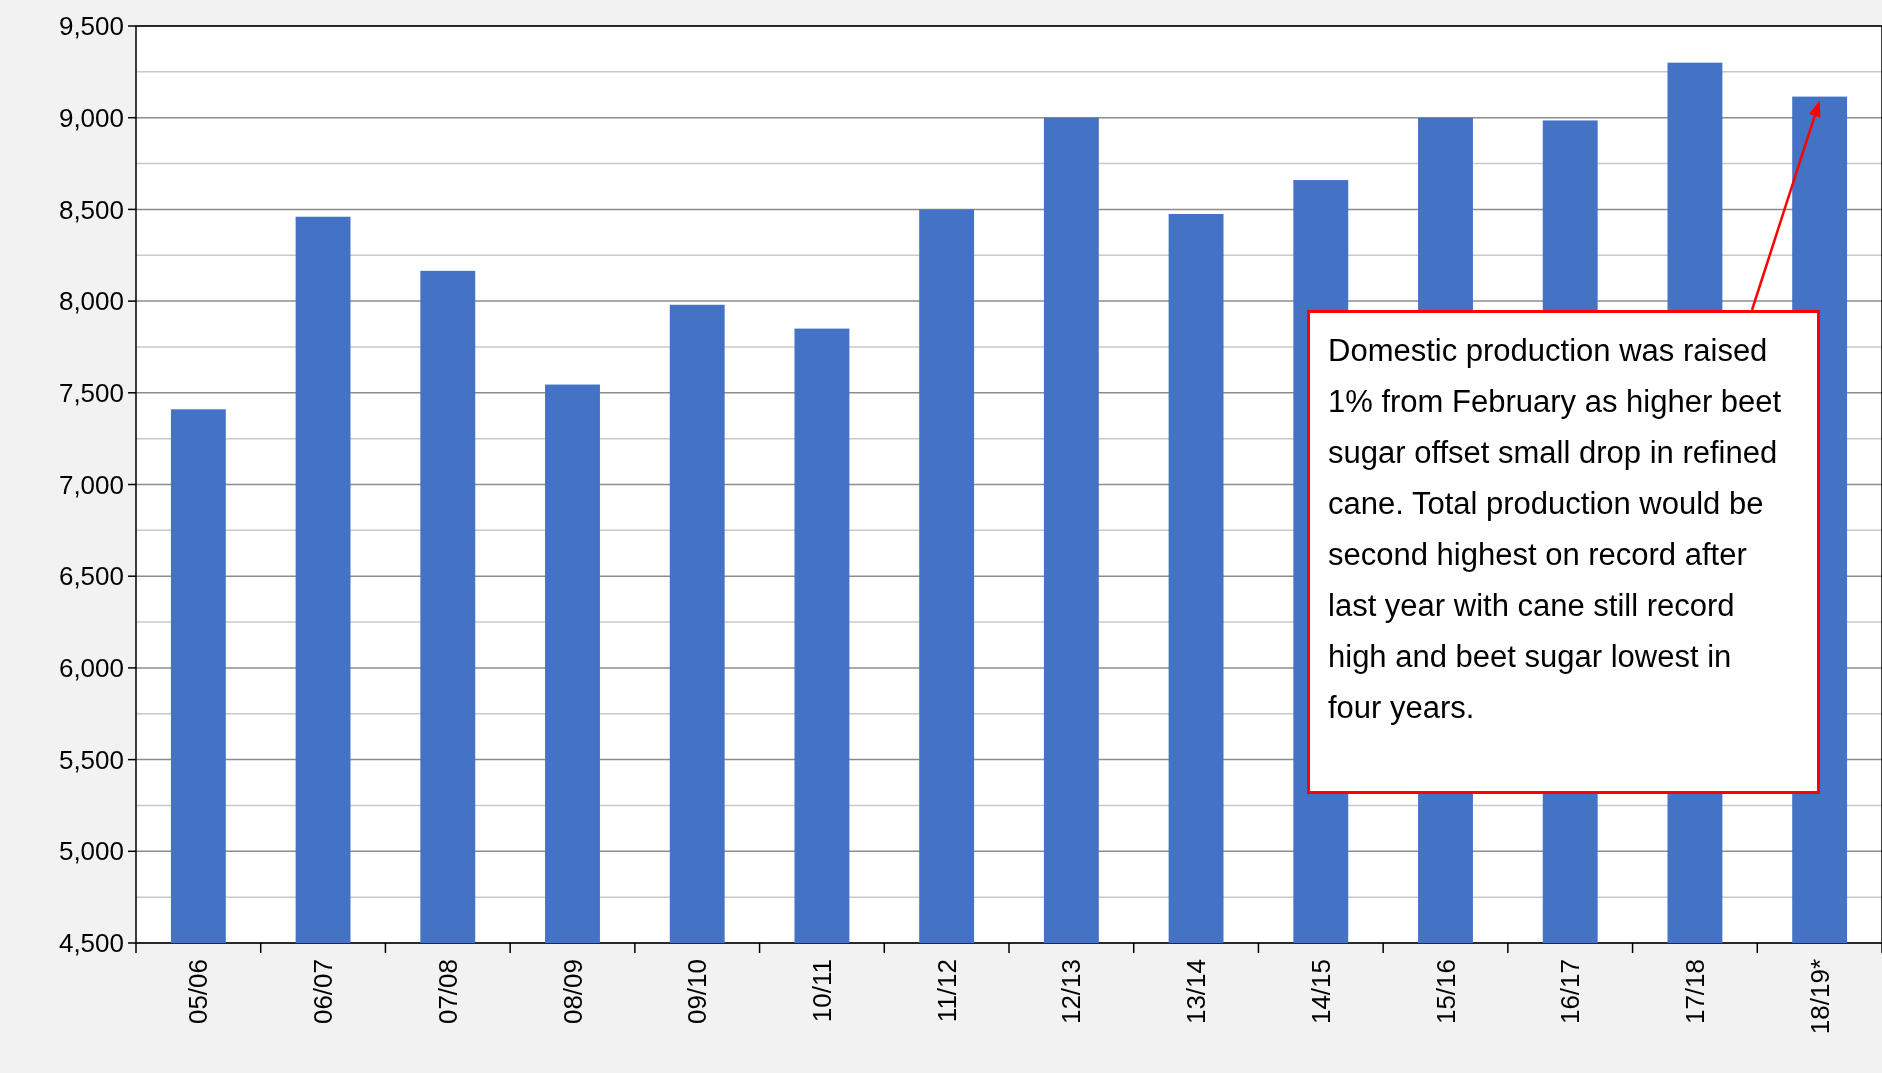 The width and height of the screenshot is (1882, 1073). Describe the element at coordinates (198, 992) in the screenshot. I see `x-tick-label: 05/06` at that location.